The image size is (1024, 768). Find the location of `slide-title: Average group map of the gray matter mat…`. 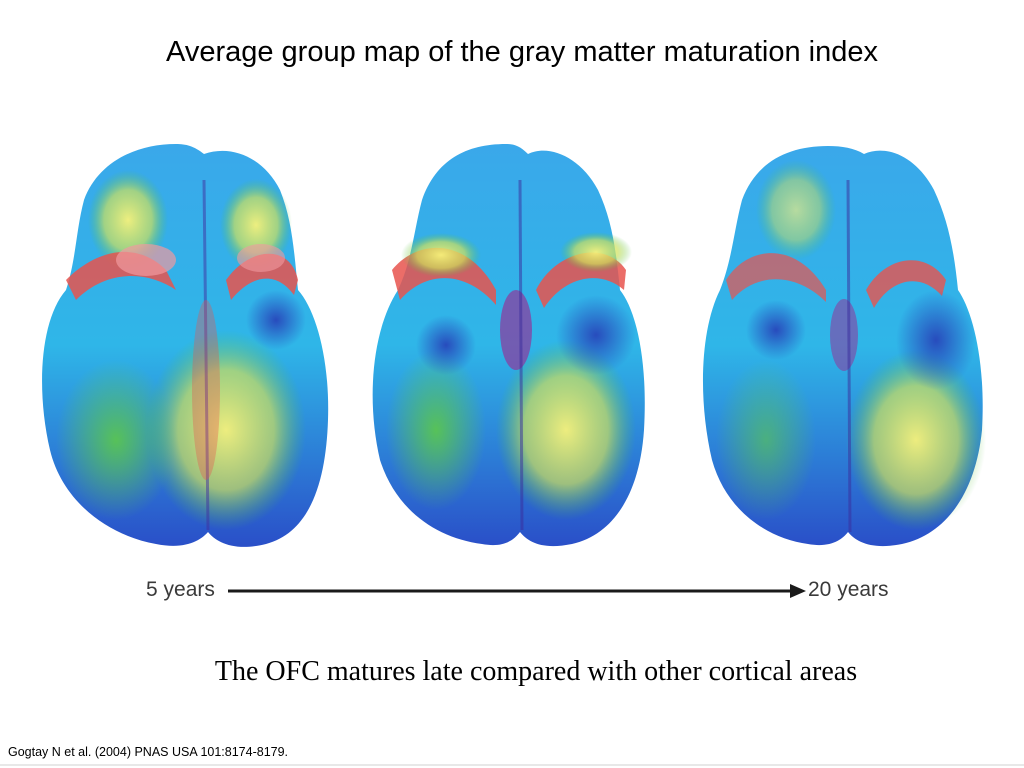

slide-title: Average group map of the gray matter mat… is located at coordinates (522, 52).